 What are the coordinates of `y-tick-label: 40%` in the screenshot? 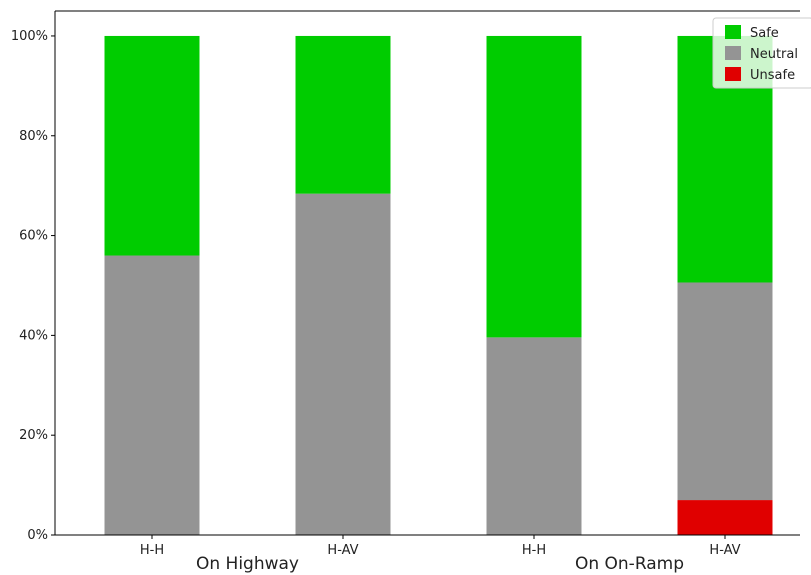 It's located at (33, 335).